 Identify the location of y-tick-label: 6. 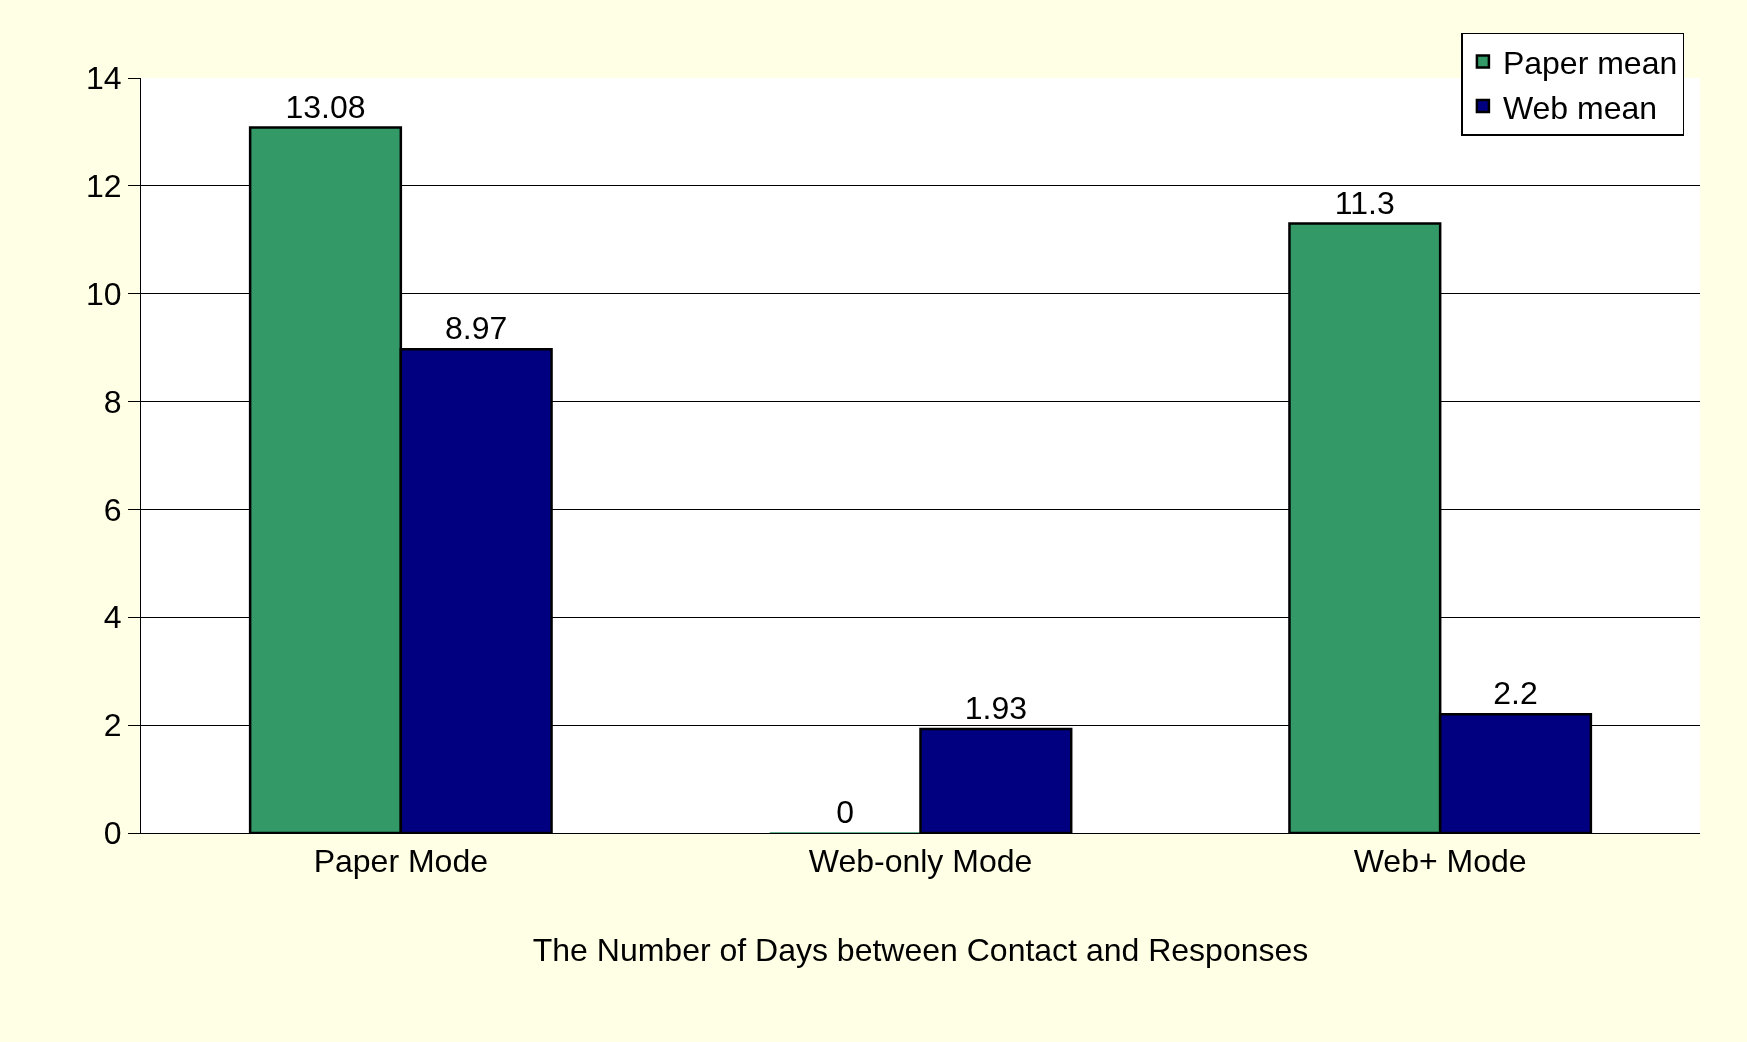
(112, 509).